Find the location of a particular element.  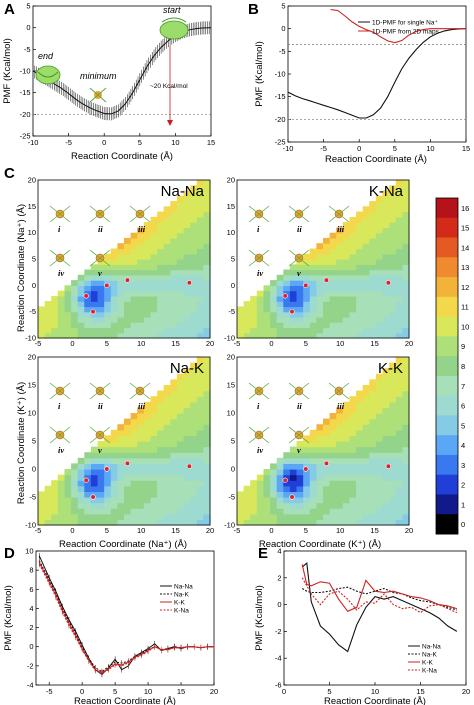

minimum-marker is located at coordinates (306, 285).